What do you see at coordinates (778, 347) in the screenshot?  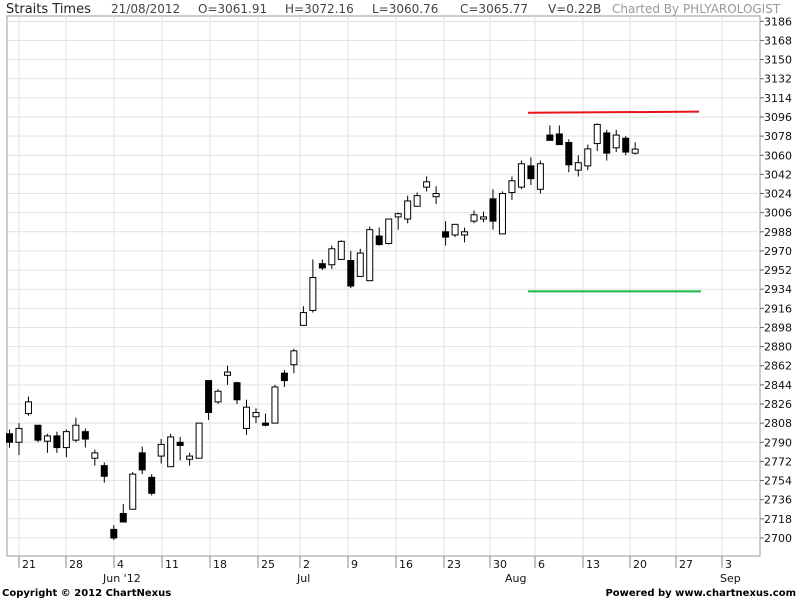 I see `y-tick-label: 2880` at bounding box center [778, 347].